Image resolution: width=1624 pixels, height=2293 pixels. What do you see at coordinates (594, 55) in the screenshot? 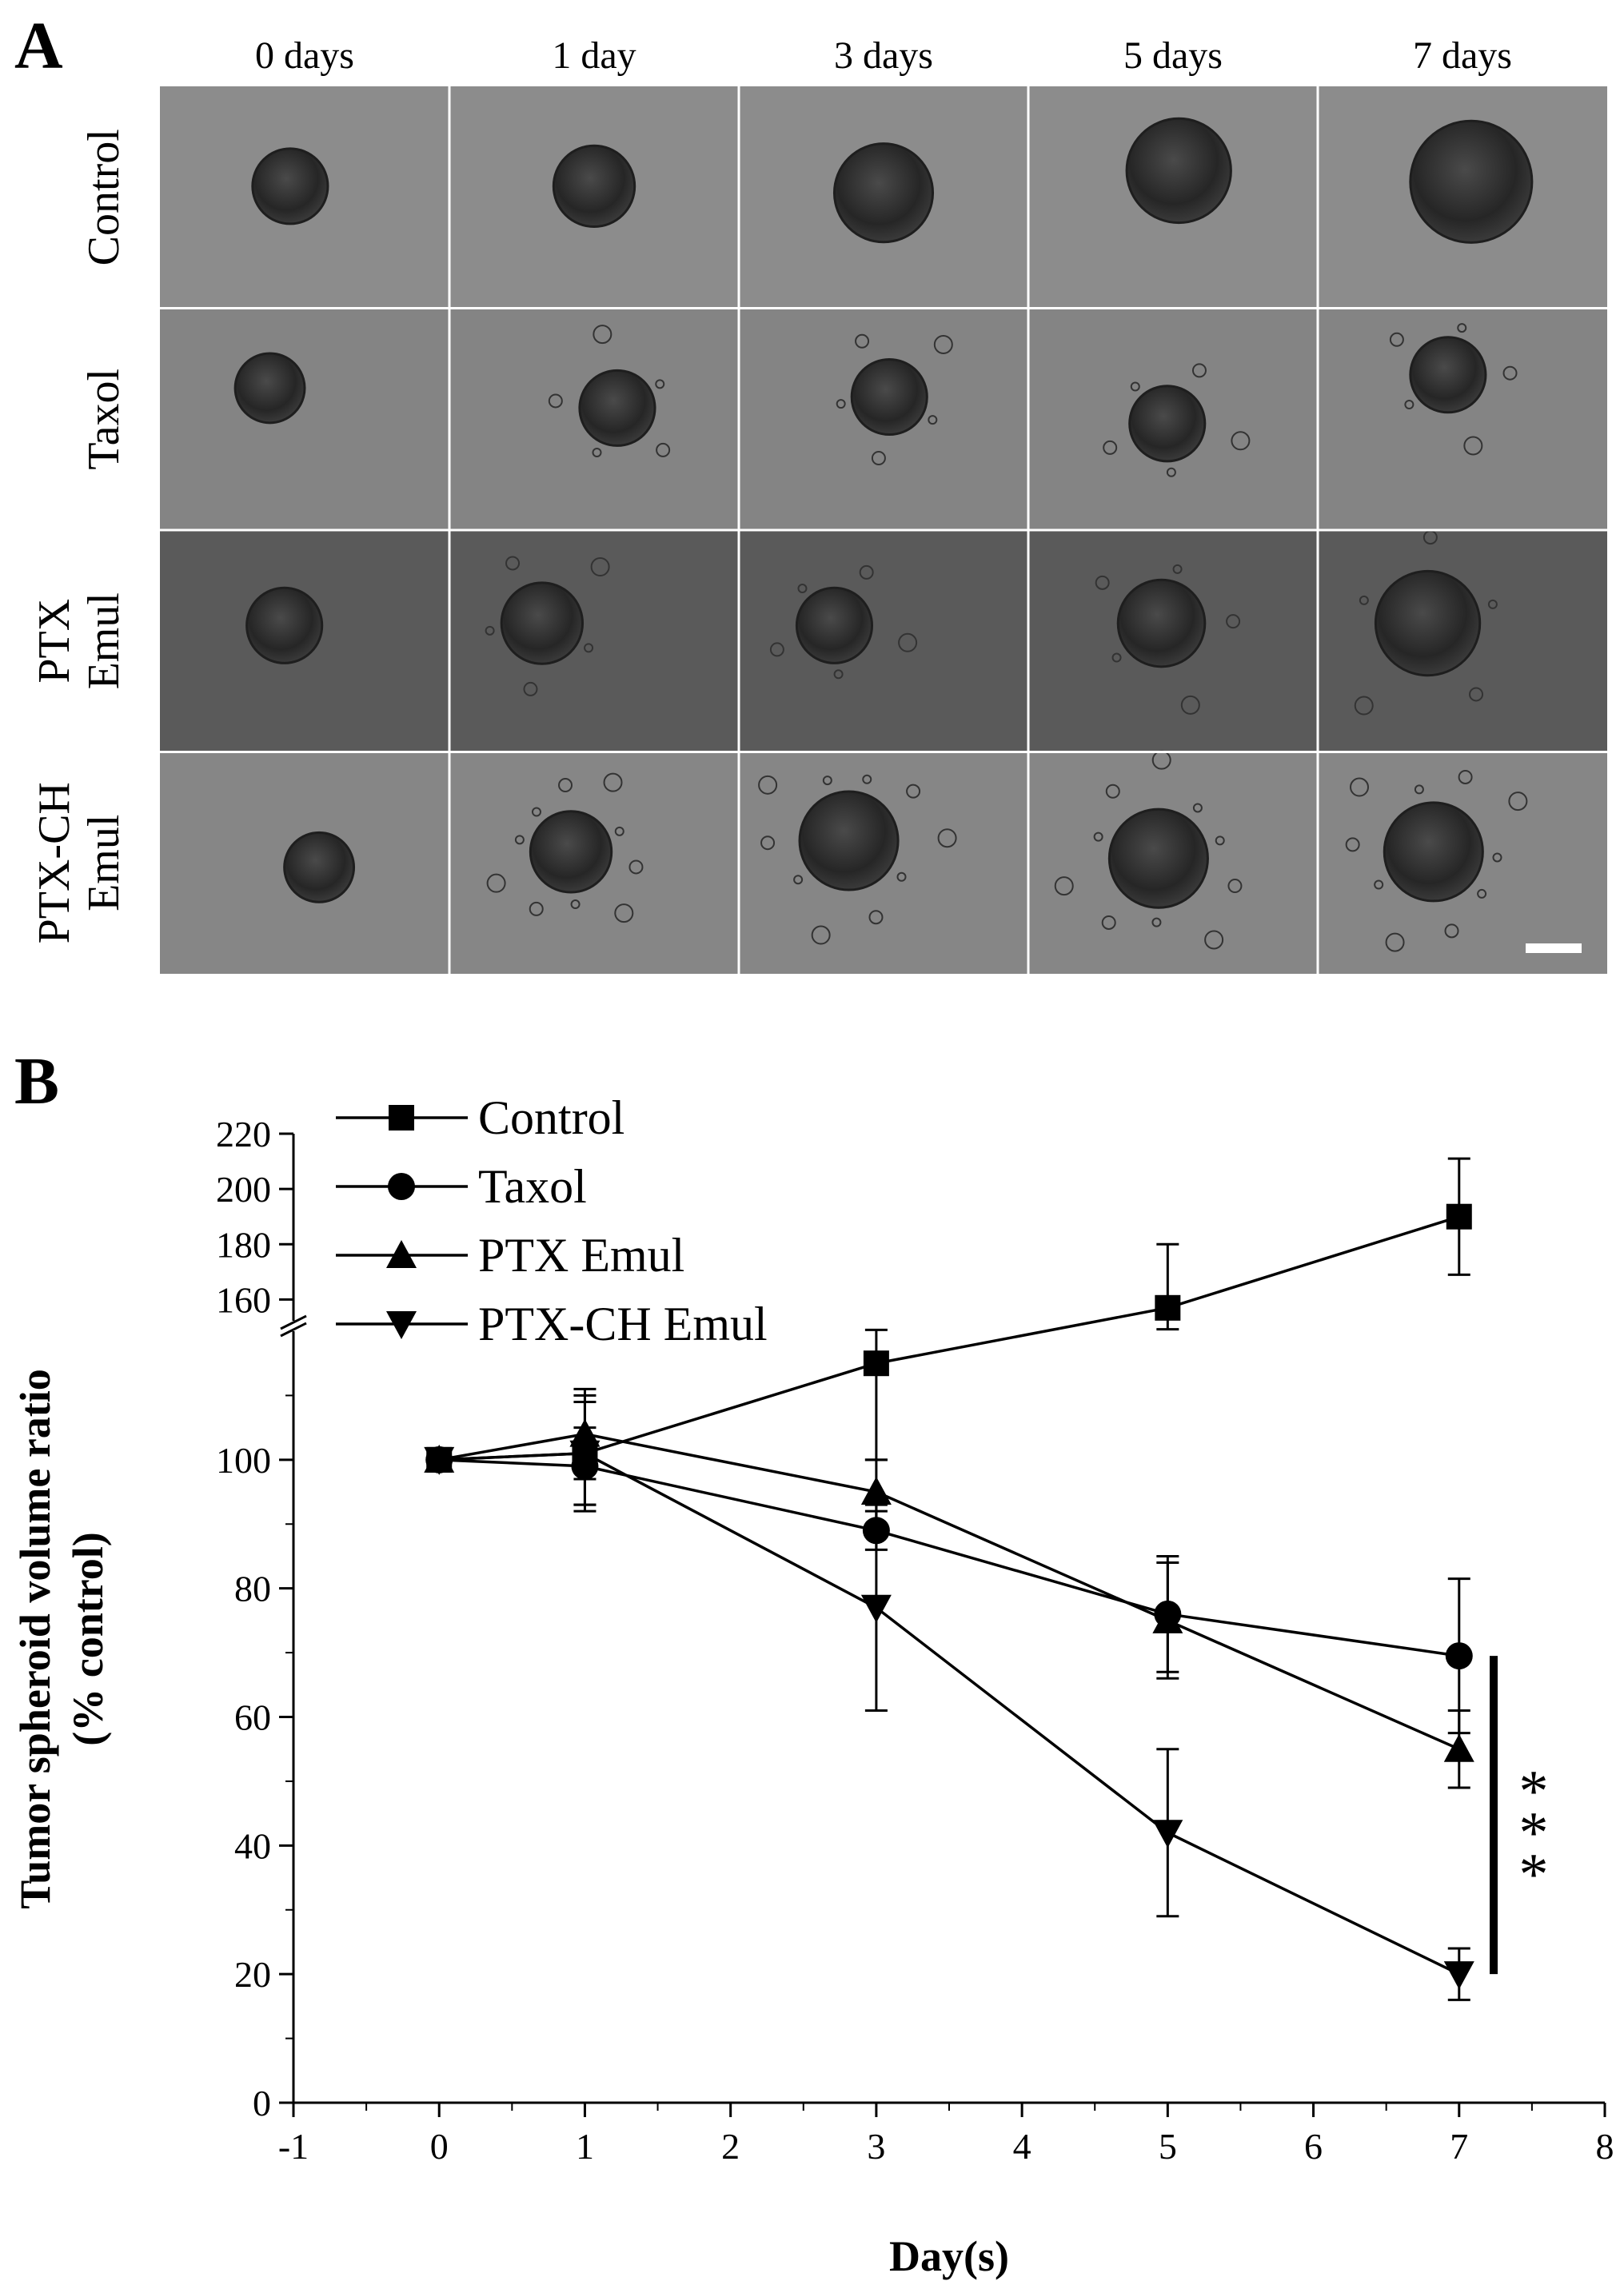
I see `column-label: 1 day` at bounding box center [594, 55].